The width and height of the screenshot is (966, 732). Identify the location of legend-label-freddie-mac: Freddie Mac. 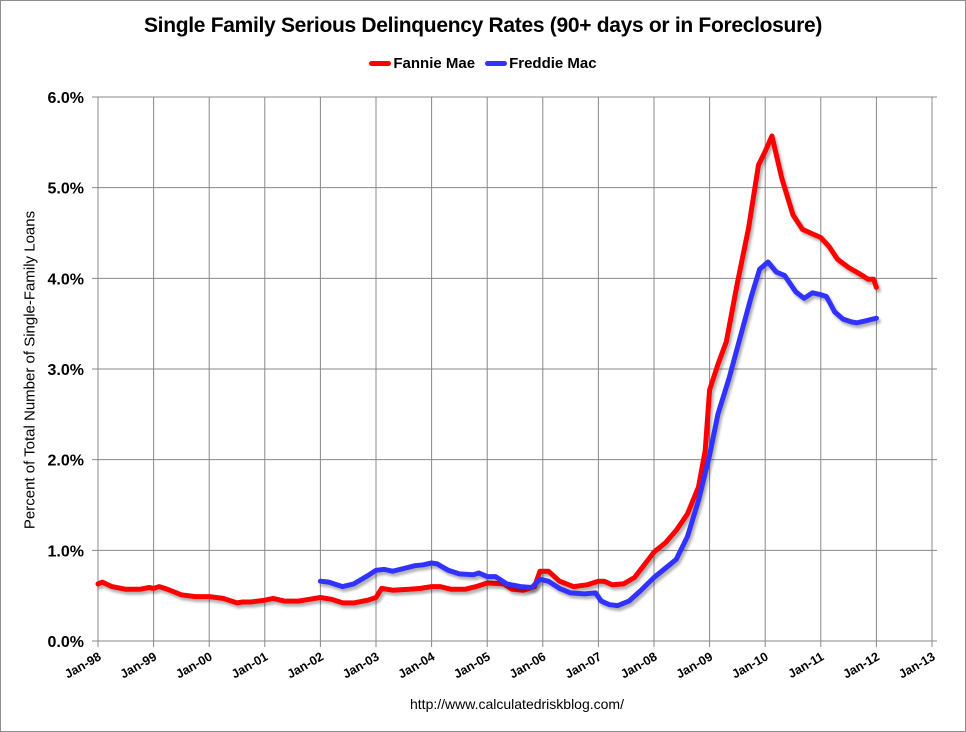
(553, 63).